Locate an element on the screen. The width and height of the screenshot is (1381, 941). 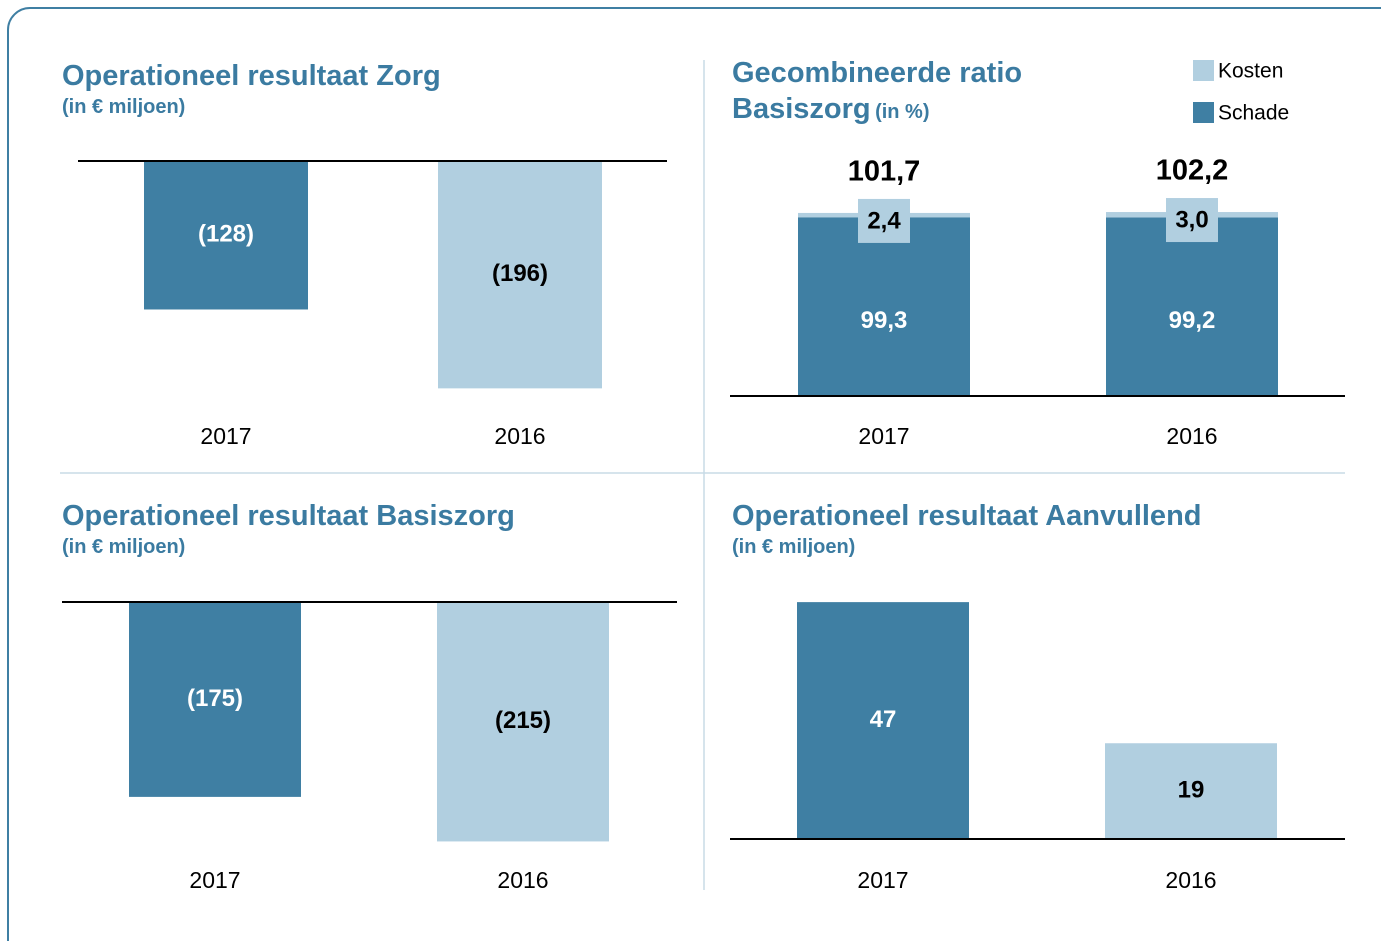
value-label: (215) is located at coordinates (523, 720).